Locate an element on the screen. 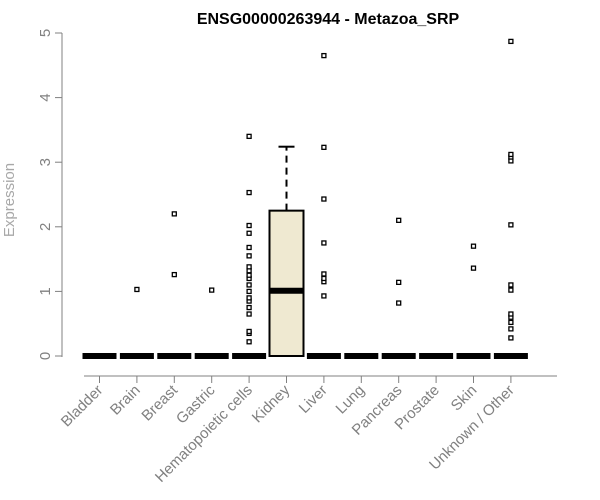 The width and height of the screenshot is (600, 500). y-tick-label: 3 is located at coordinates (45, 162).